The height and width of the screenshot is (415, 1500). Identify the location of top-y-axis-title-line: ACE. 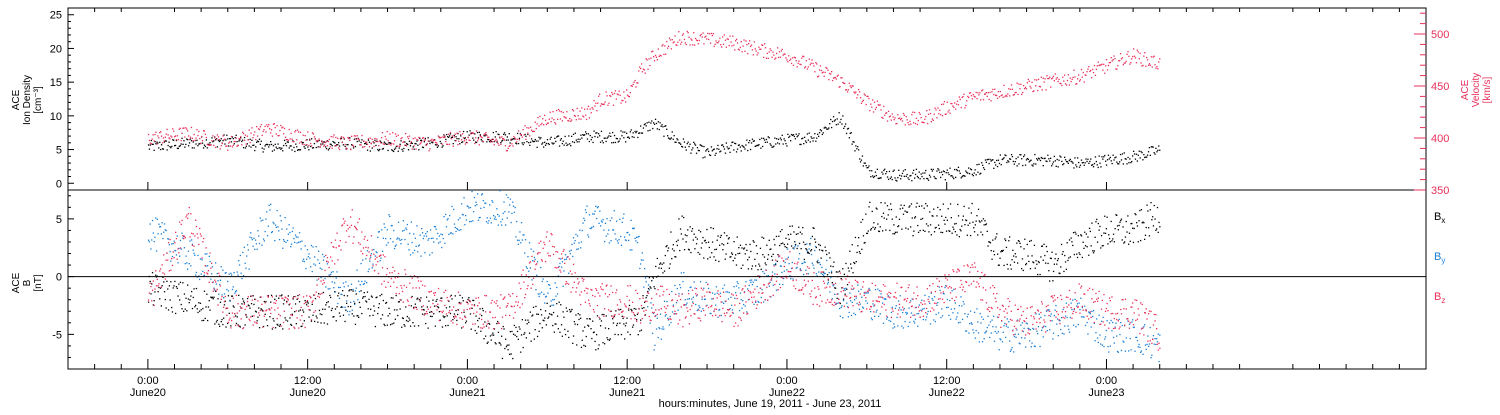
(16, 99).